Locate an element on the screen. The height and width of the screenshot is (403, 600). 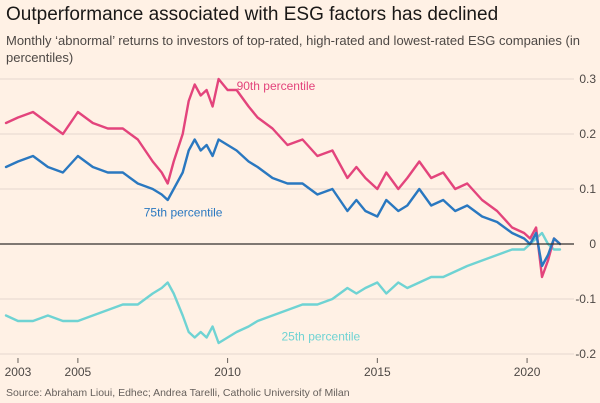
y-tick-label: 0.1 is located at coordinates (587, 189).